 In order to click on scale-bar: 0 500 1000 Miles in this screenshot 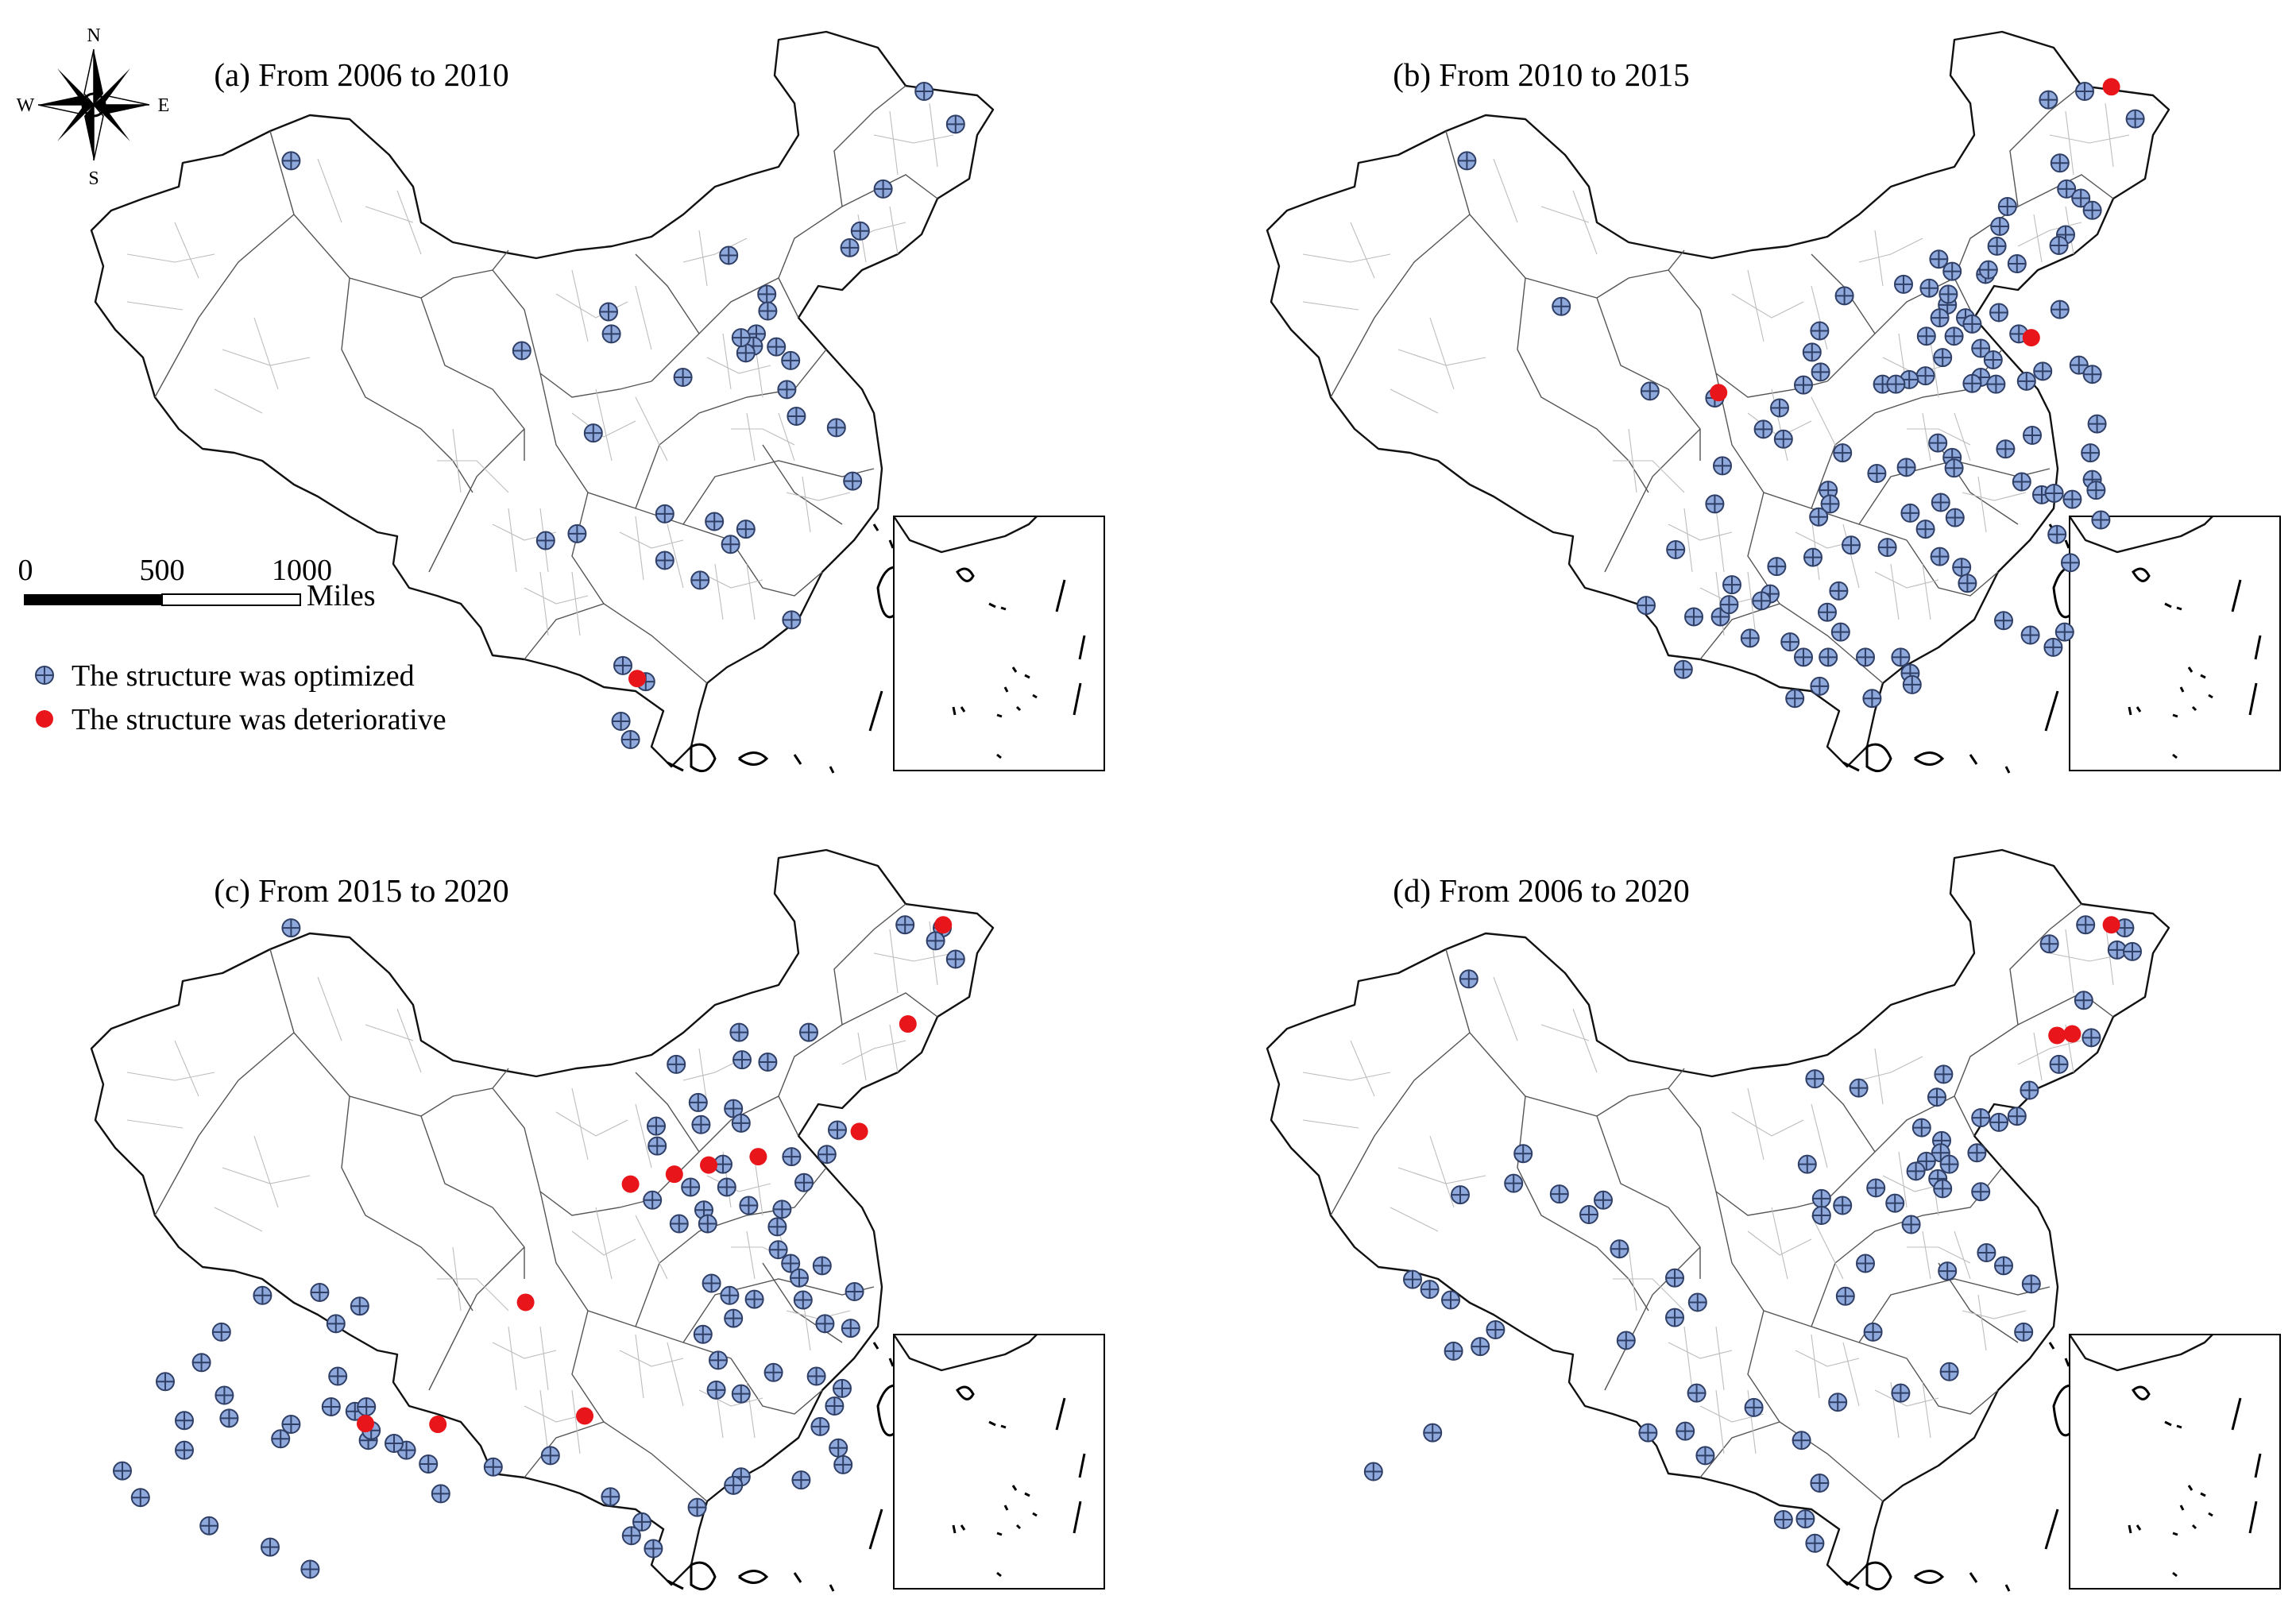, I will do `click(197, 583)`.